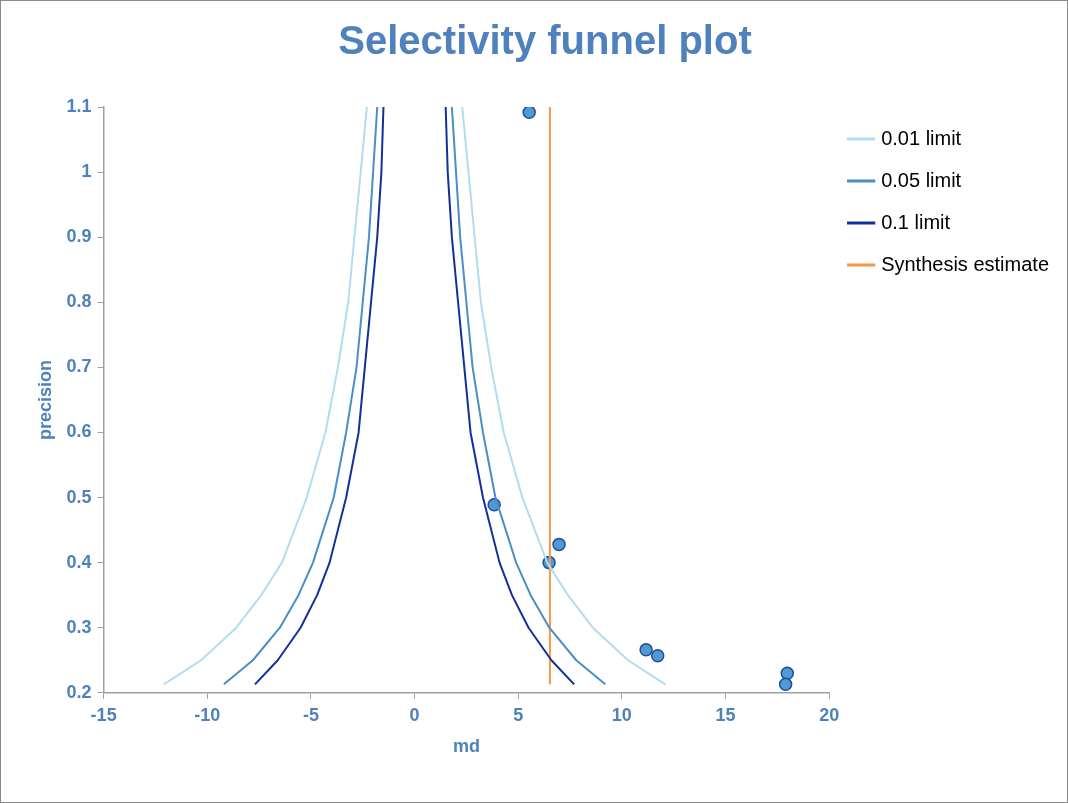 This screenshot has width=1068, height=803. I want to click on y-tick-label: 0.9, so click(79, 236).